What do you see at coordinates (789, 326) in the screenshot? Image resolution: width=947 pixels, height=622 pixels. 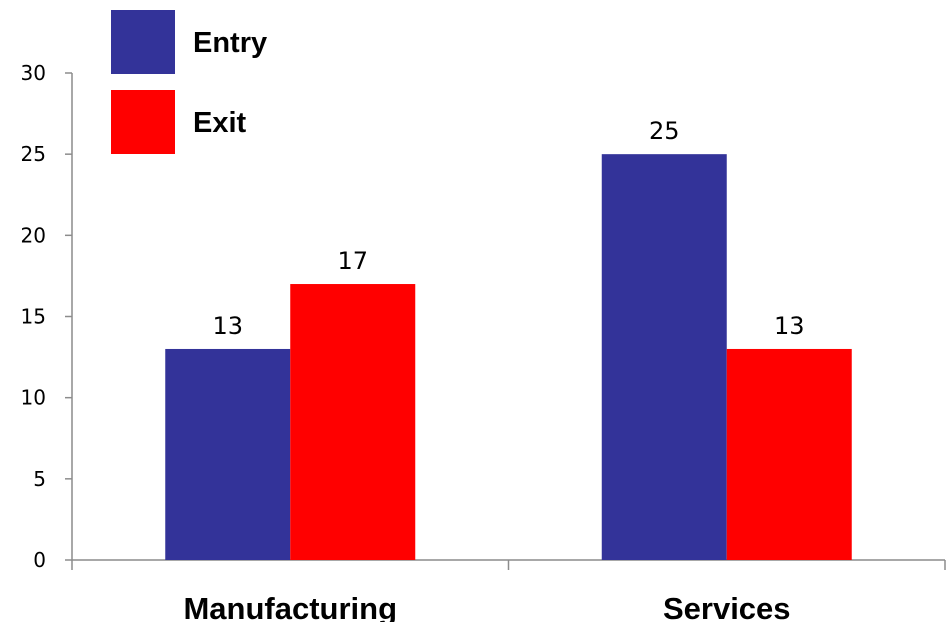 I see `data-label-exit-services: 13` at bounding box center [789, 326].